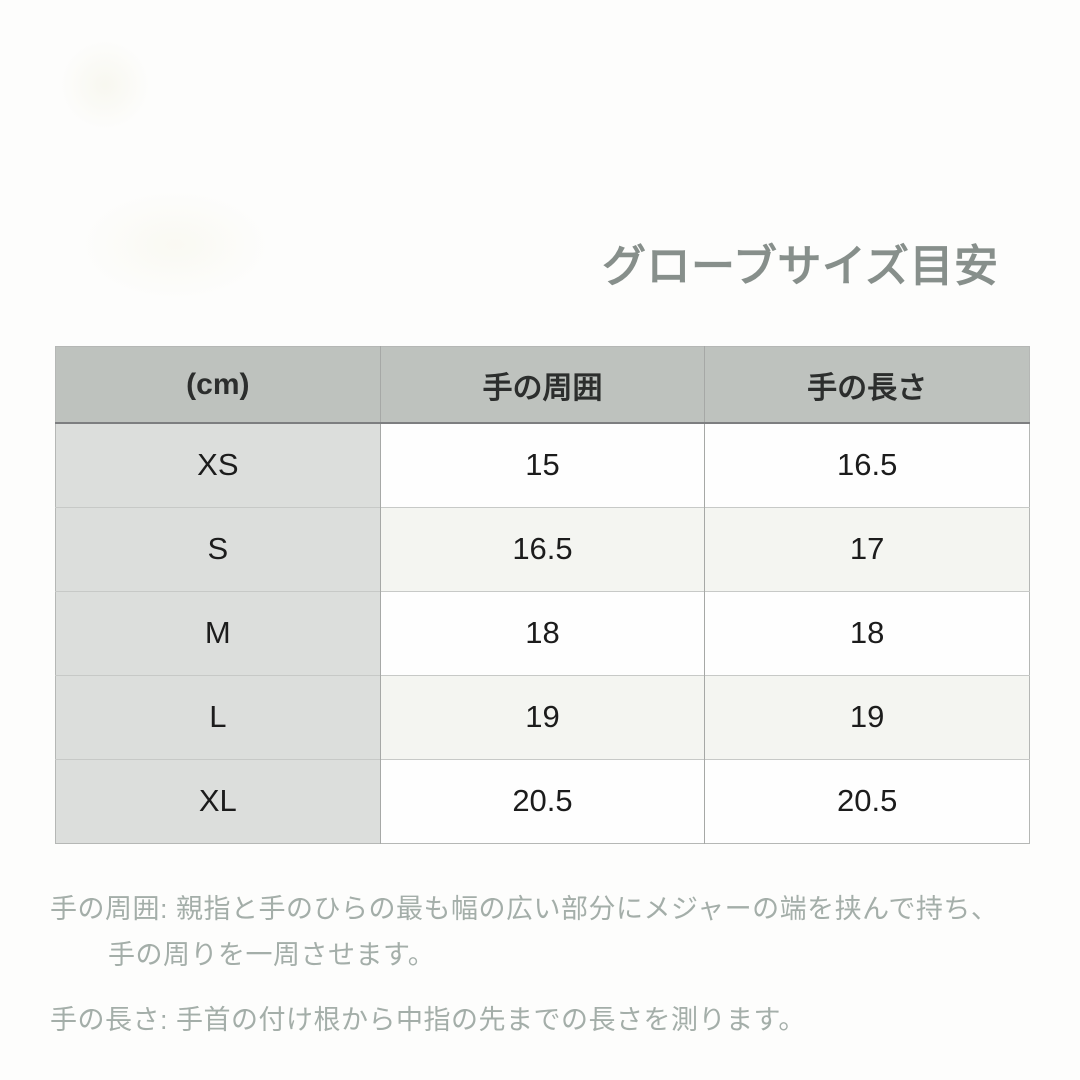 Image resolution: width=1080 pixels, height=1080 pixels. I want to click on size-label: XL, so click(218, 800).